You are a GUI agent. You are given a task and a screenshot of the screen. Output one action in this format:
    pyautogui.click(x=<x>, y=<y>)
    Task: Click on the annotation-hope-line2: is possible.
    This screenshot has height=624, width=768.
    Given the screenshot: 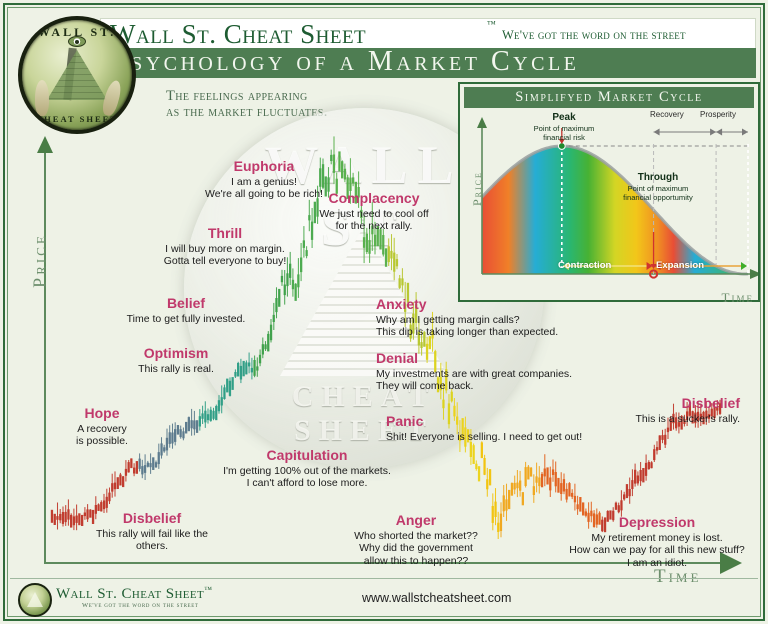 What is the action you would take?
    pyautogui.click(x=102, y=441)
    